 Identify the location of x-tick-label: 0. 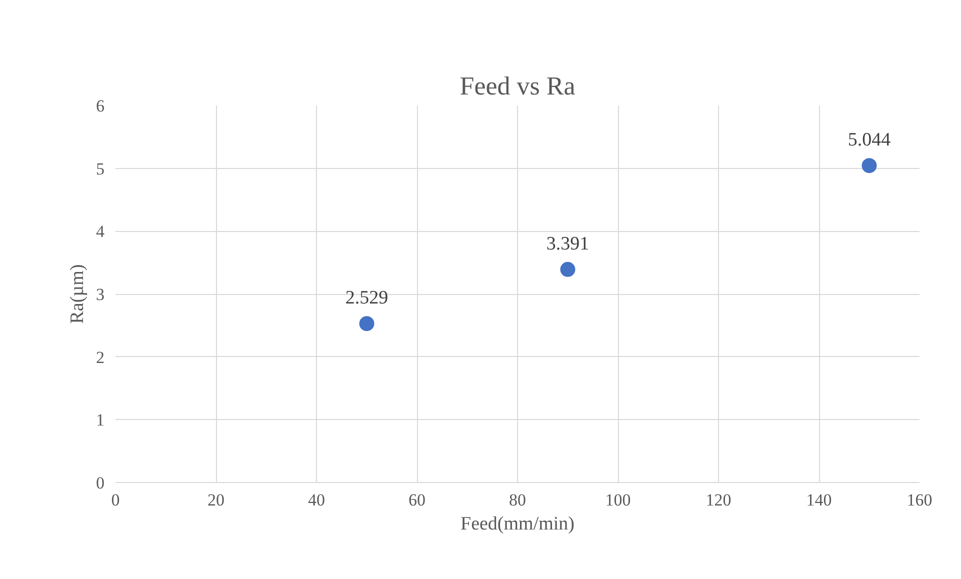
(115, 500).